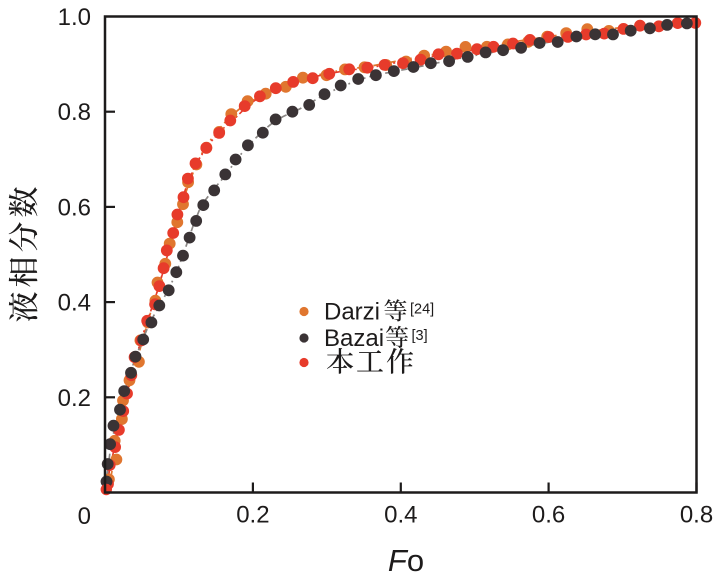 The width and height of the screenshot is (720, 573). What do you see at coordinates (74, 17) in the screenshot?
I see `svg-text: 1.0` at bounding box center [74, 17].